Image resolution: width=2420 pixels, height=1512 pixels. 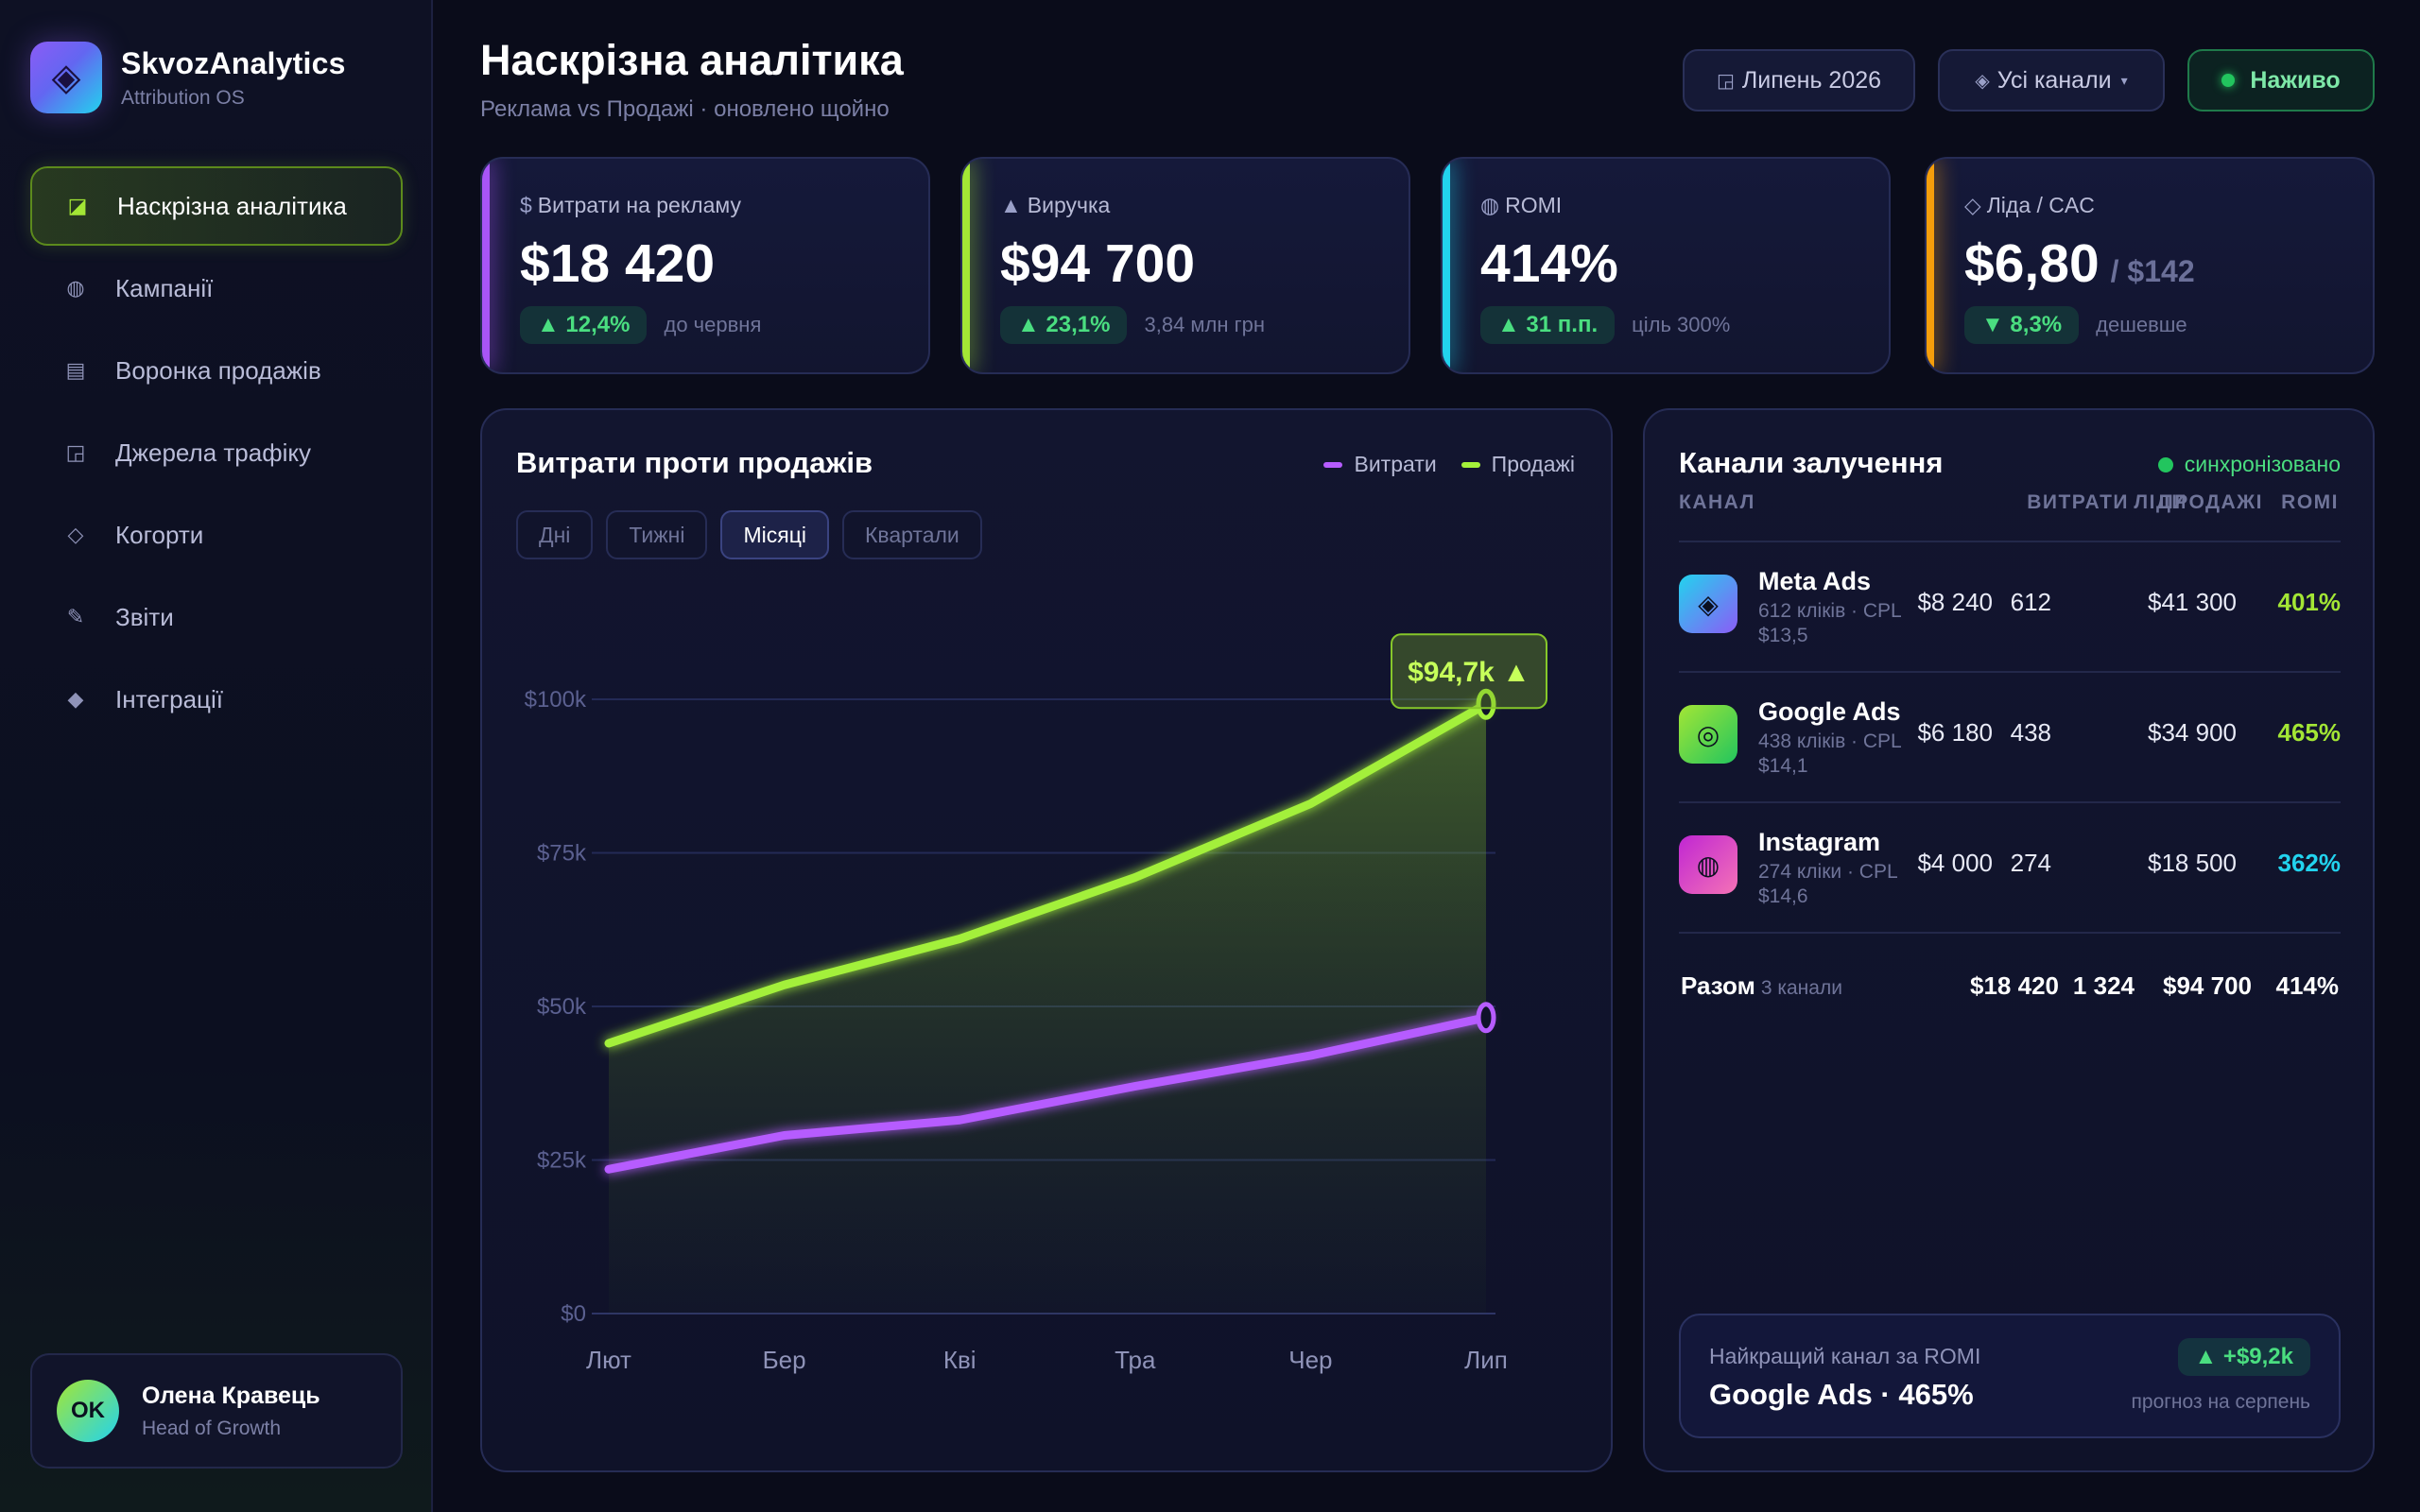 What do you see at coordinates (1681, 324) in the screenshot?
I see `kpi-note: ціль 300%` at bounding box center [1681, 324].